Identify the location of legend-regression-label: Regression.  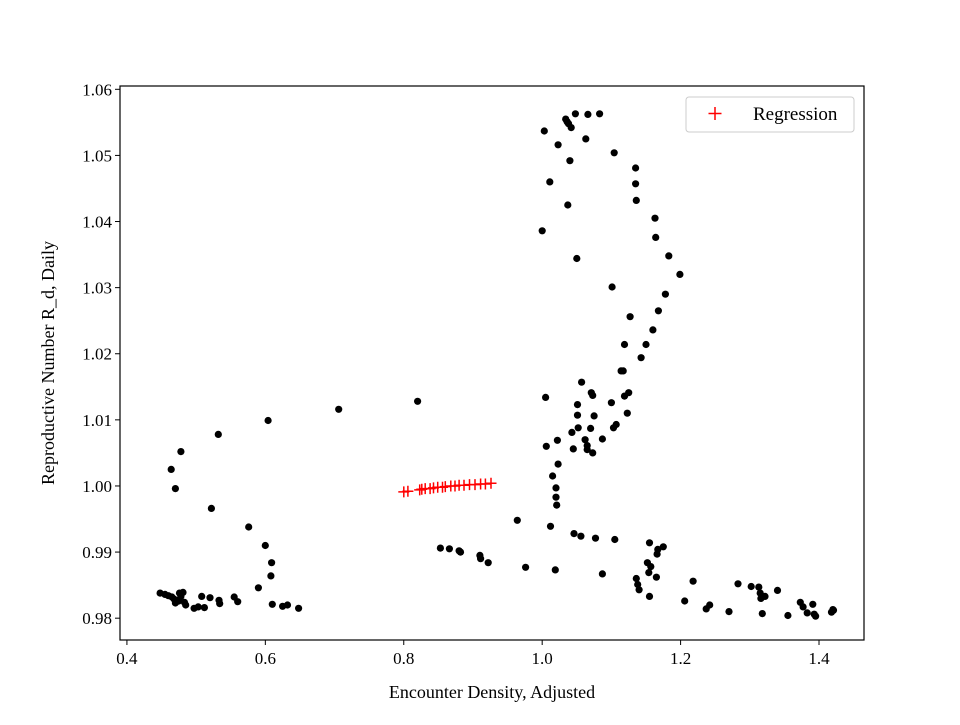
(795, 114).